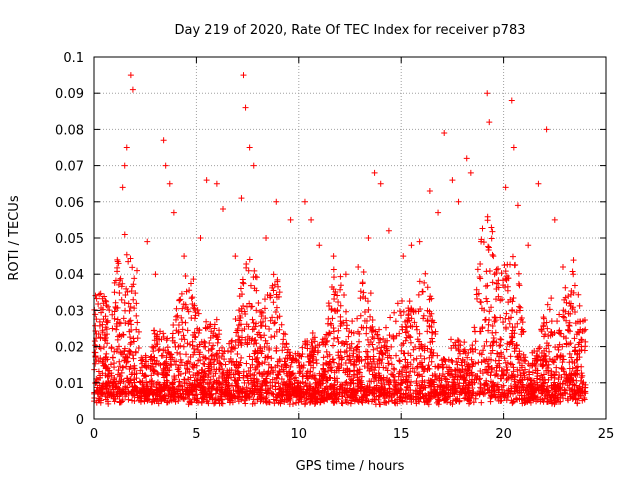  I want to click on x-axis-label: GPS time / hours, so click(350, 466).